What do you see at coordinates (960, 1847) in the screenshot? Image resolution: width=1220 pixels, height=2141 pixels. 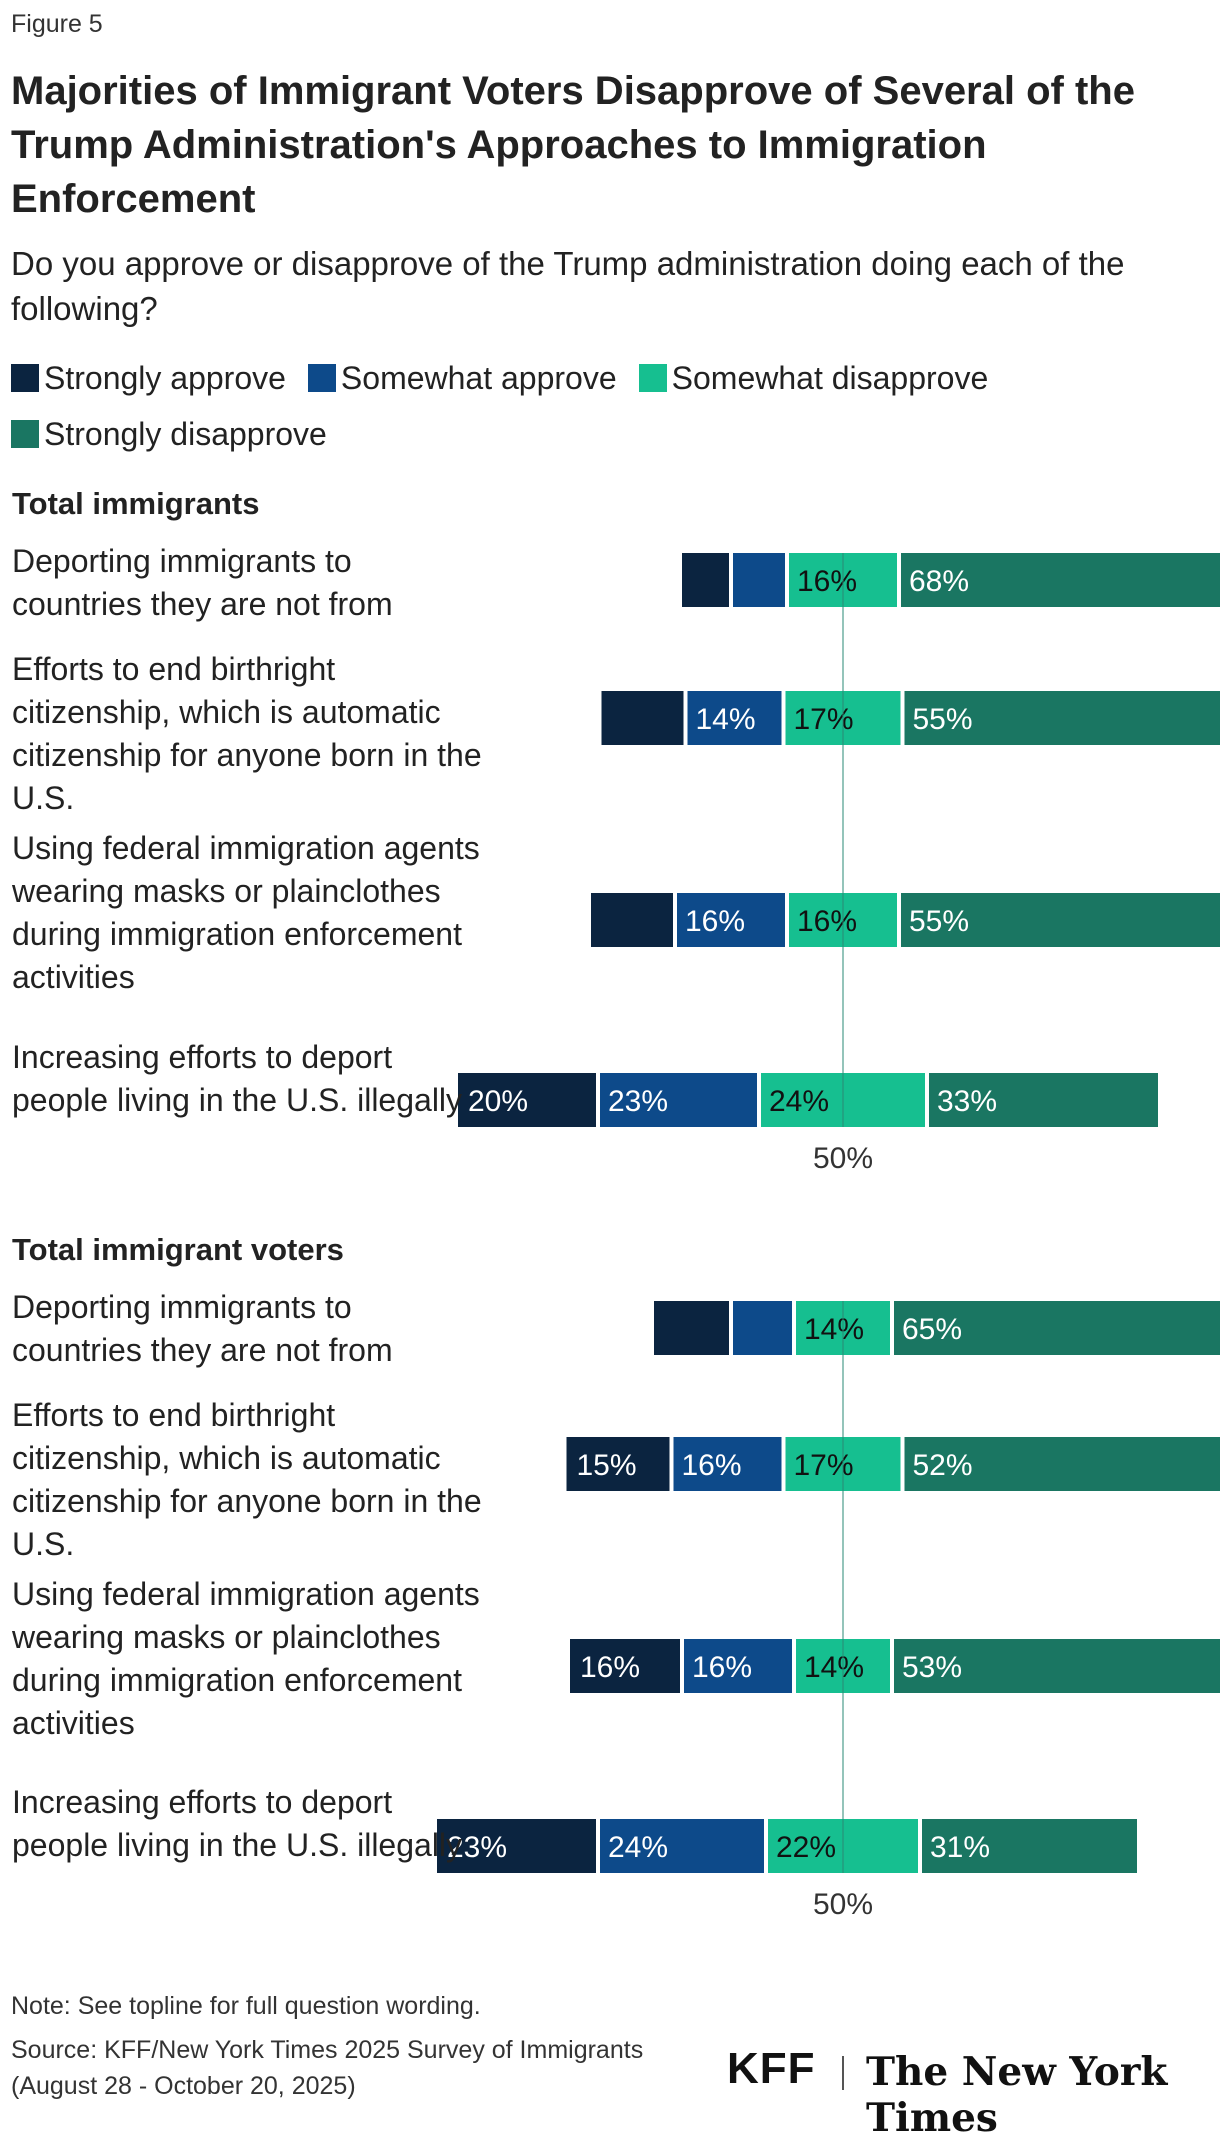 I see `data-label-strongly-disapprove: 31%` at bounding box center [960, 1847].